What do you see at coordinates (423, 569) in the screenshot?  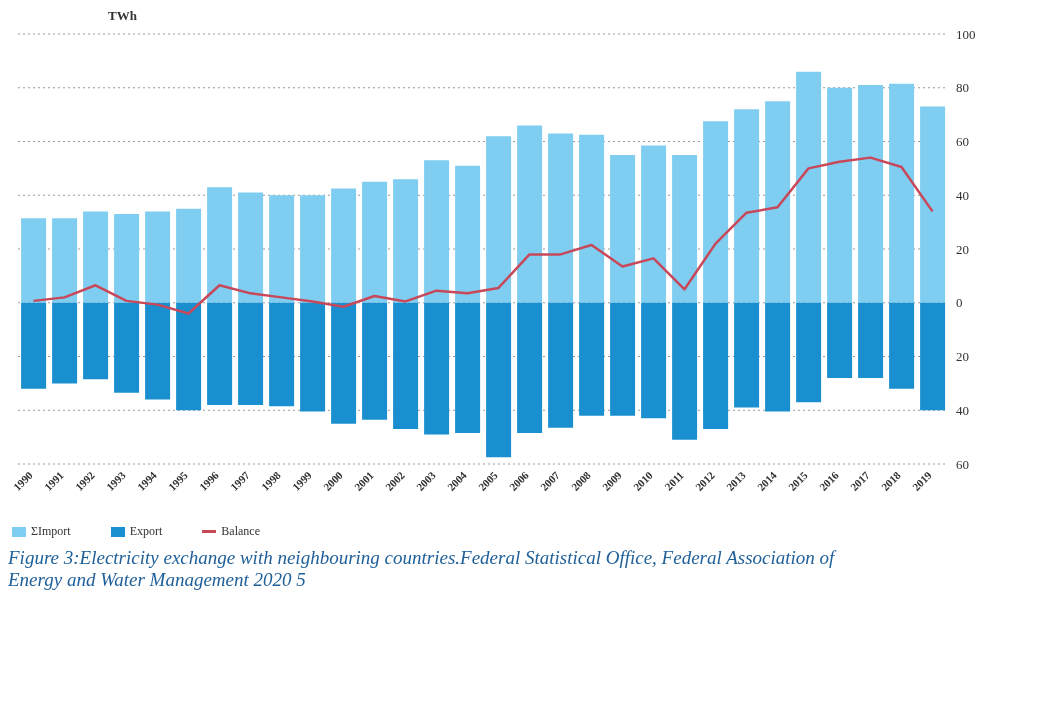 I see `caption: Figure 3:Electricity exchange with neighbouring countries.Federal Statistical Office, Federal Association of Energy and Water Management 2020 5` at bounding box center [423, 569].